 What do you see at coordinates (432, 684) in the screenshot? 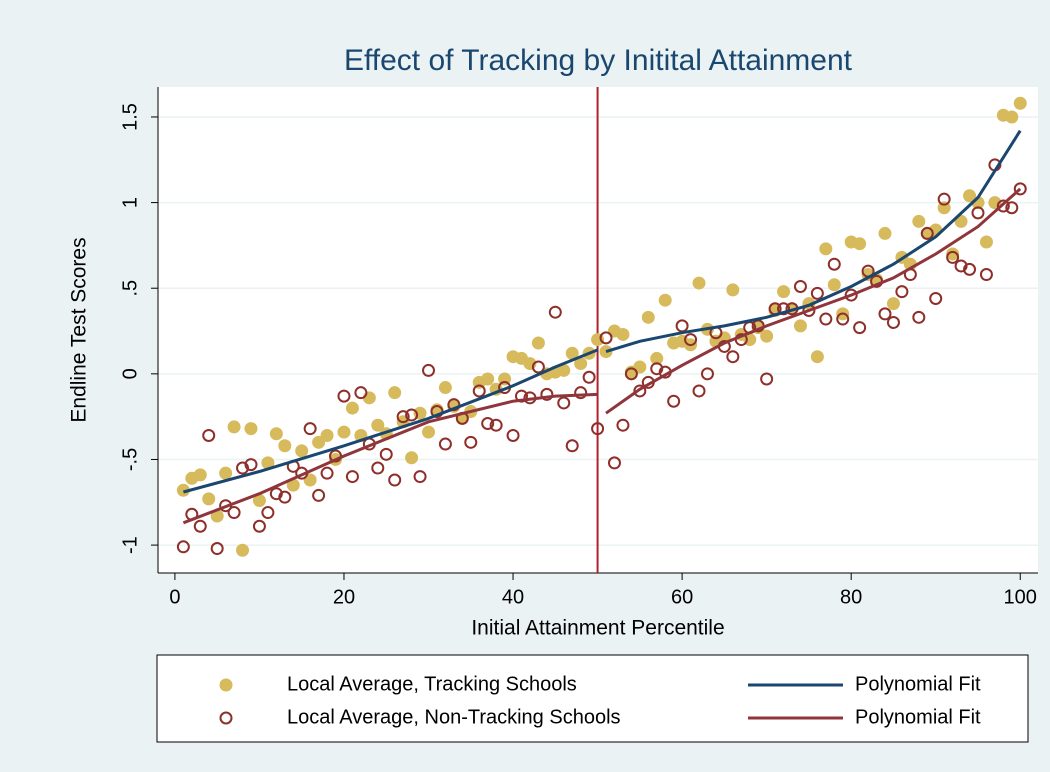
I see `legend-label: Local Average, Tracking Schools` at bounding box center [432, 684].